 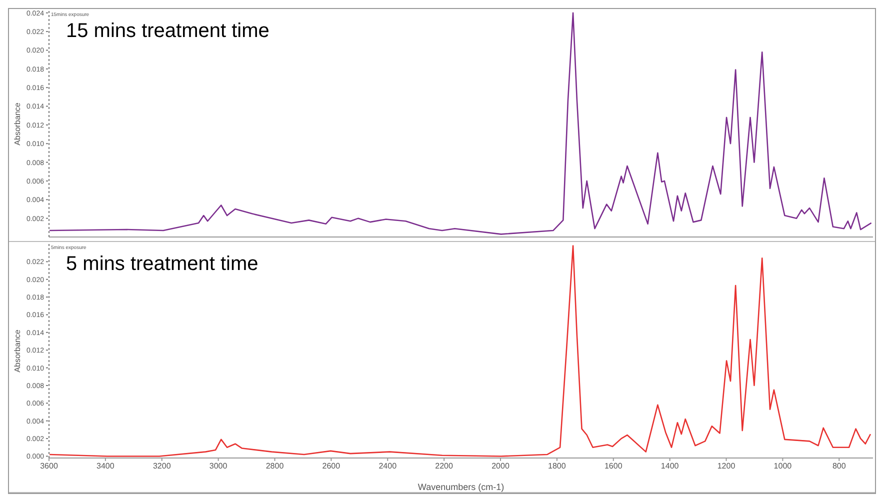 I want to click on x-tick-label: 1200, so click(x=726, y=466).